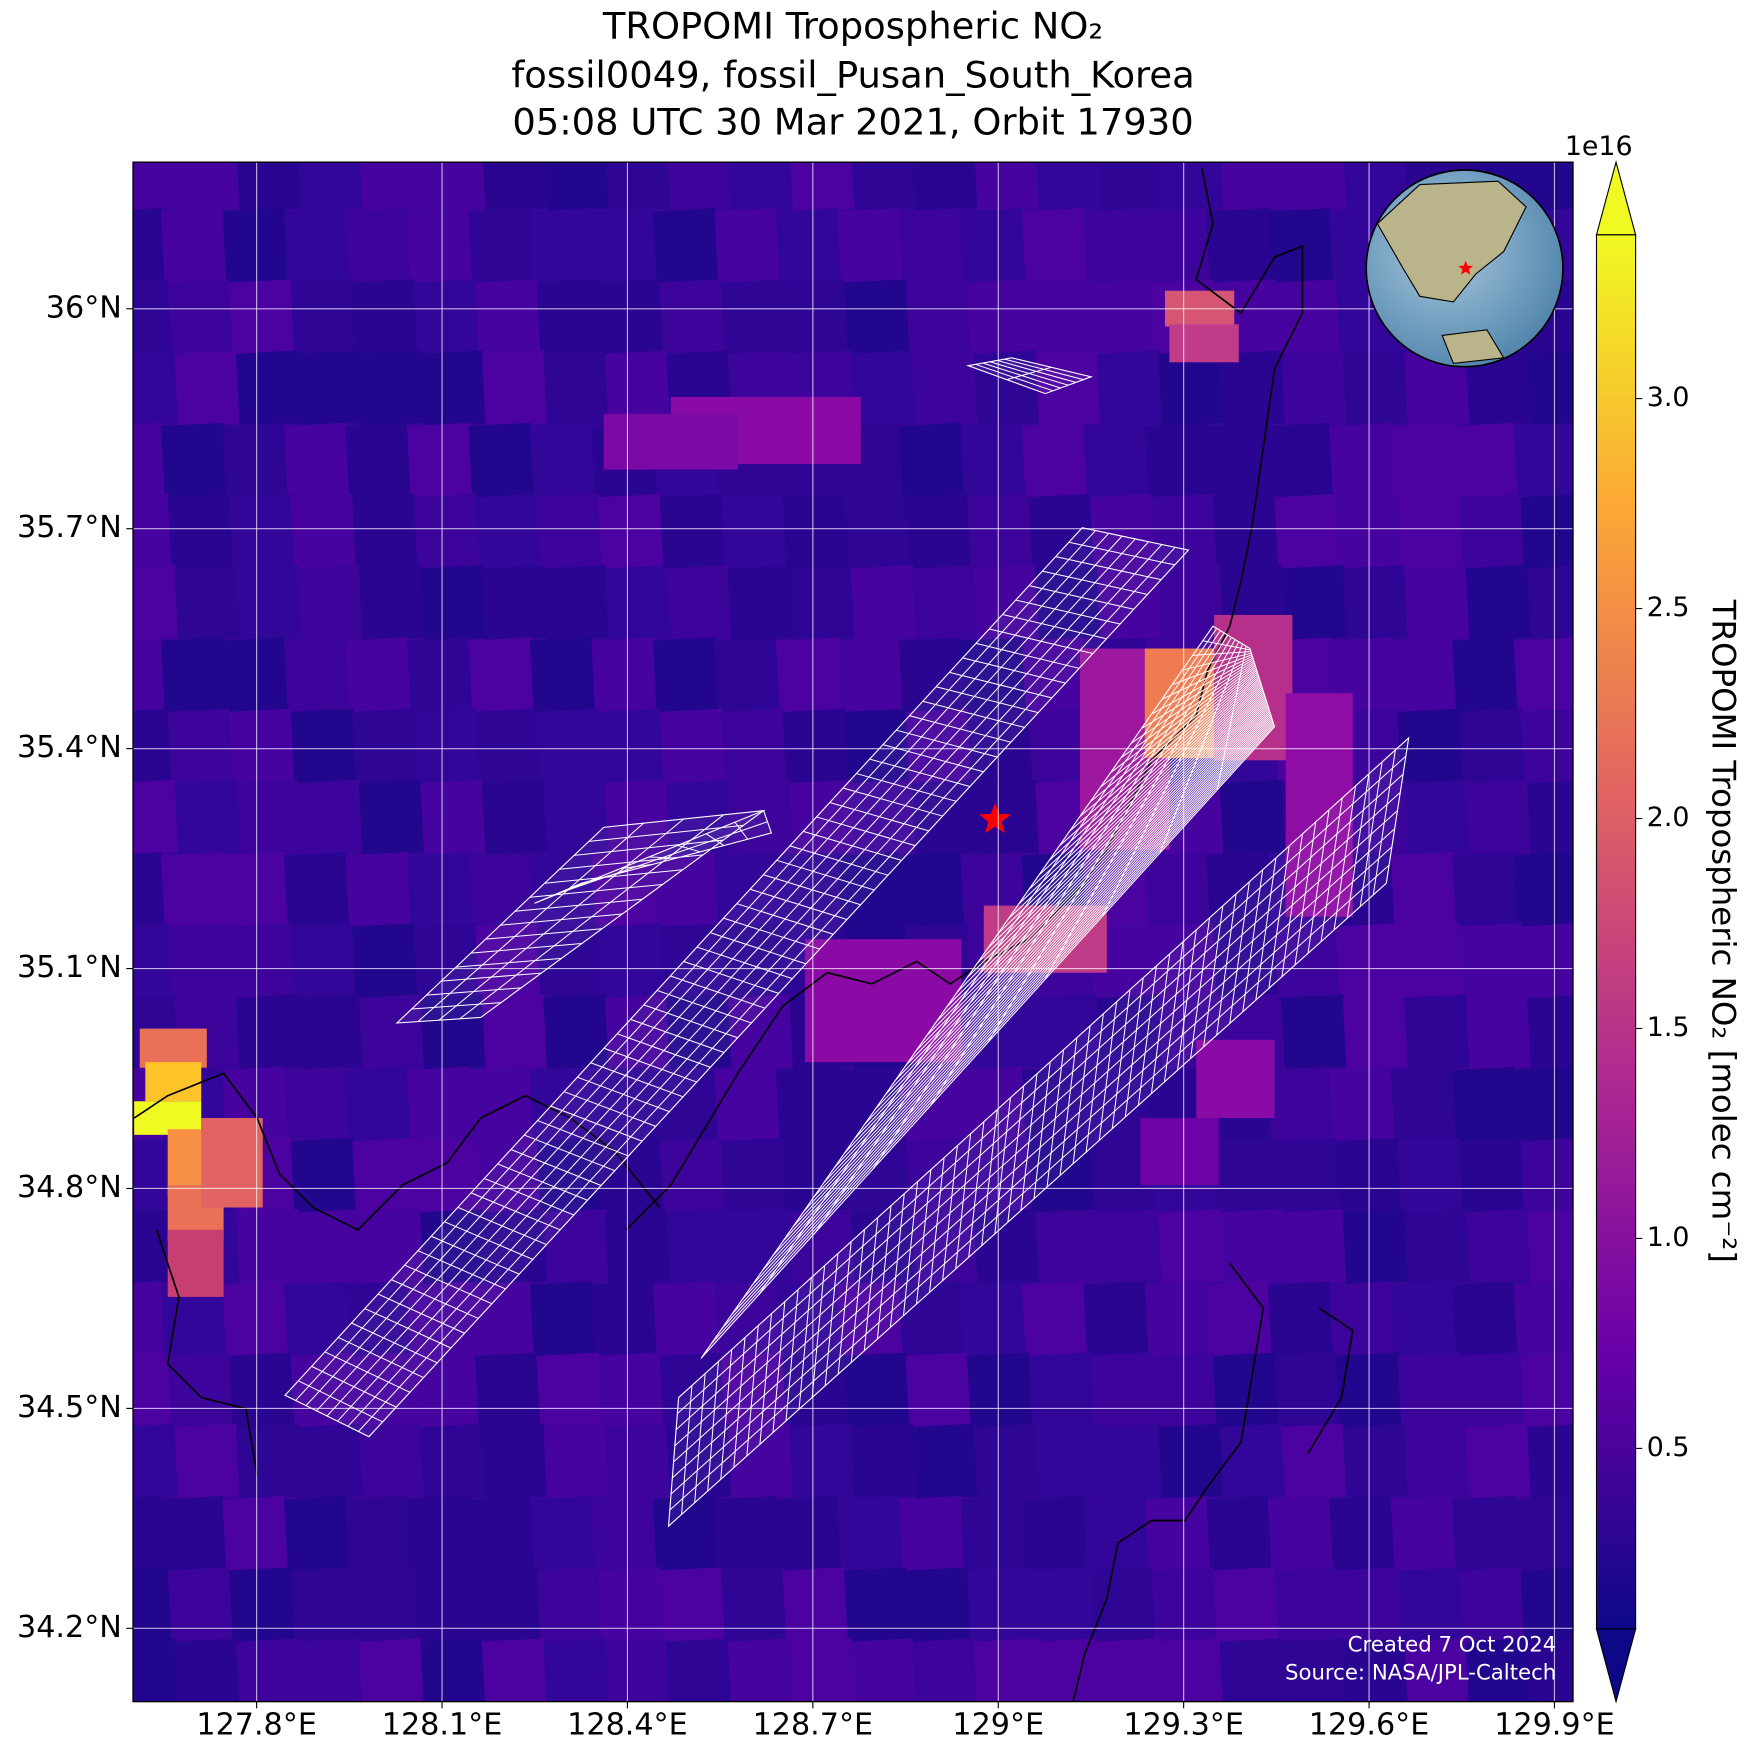  I want to click on hotspot, so click(883, 1001).